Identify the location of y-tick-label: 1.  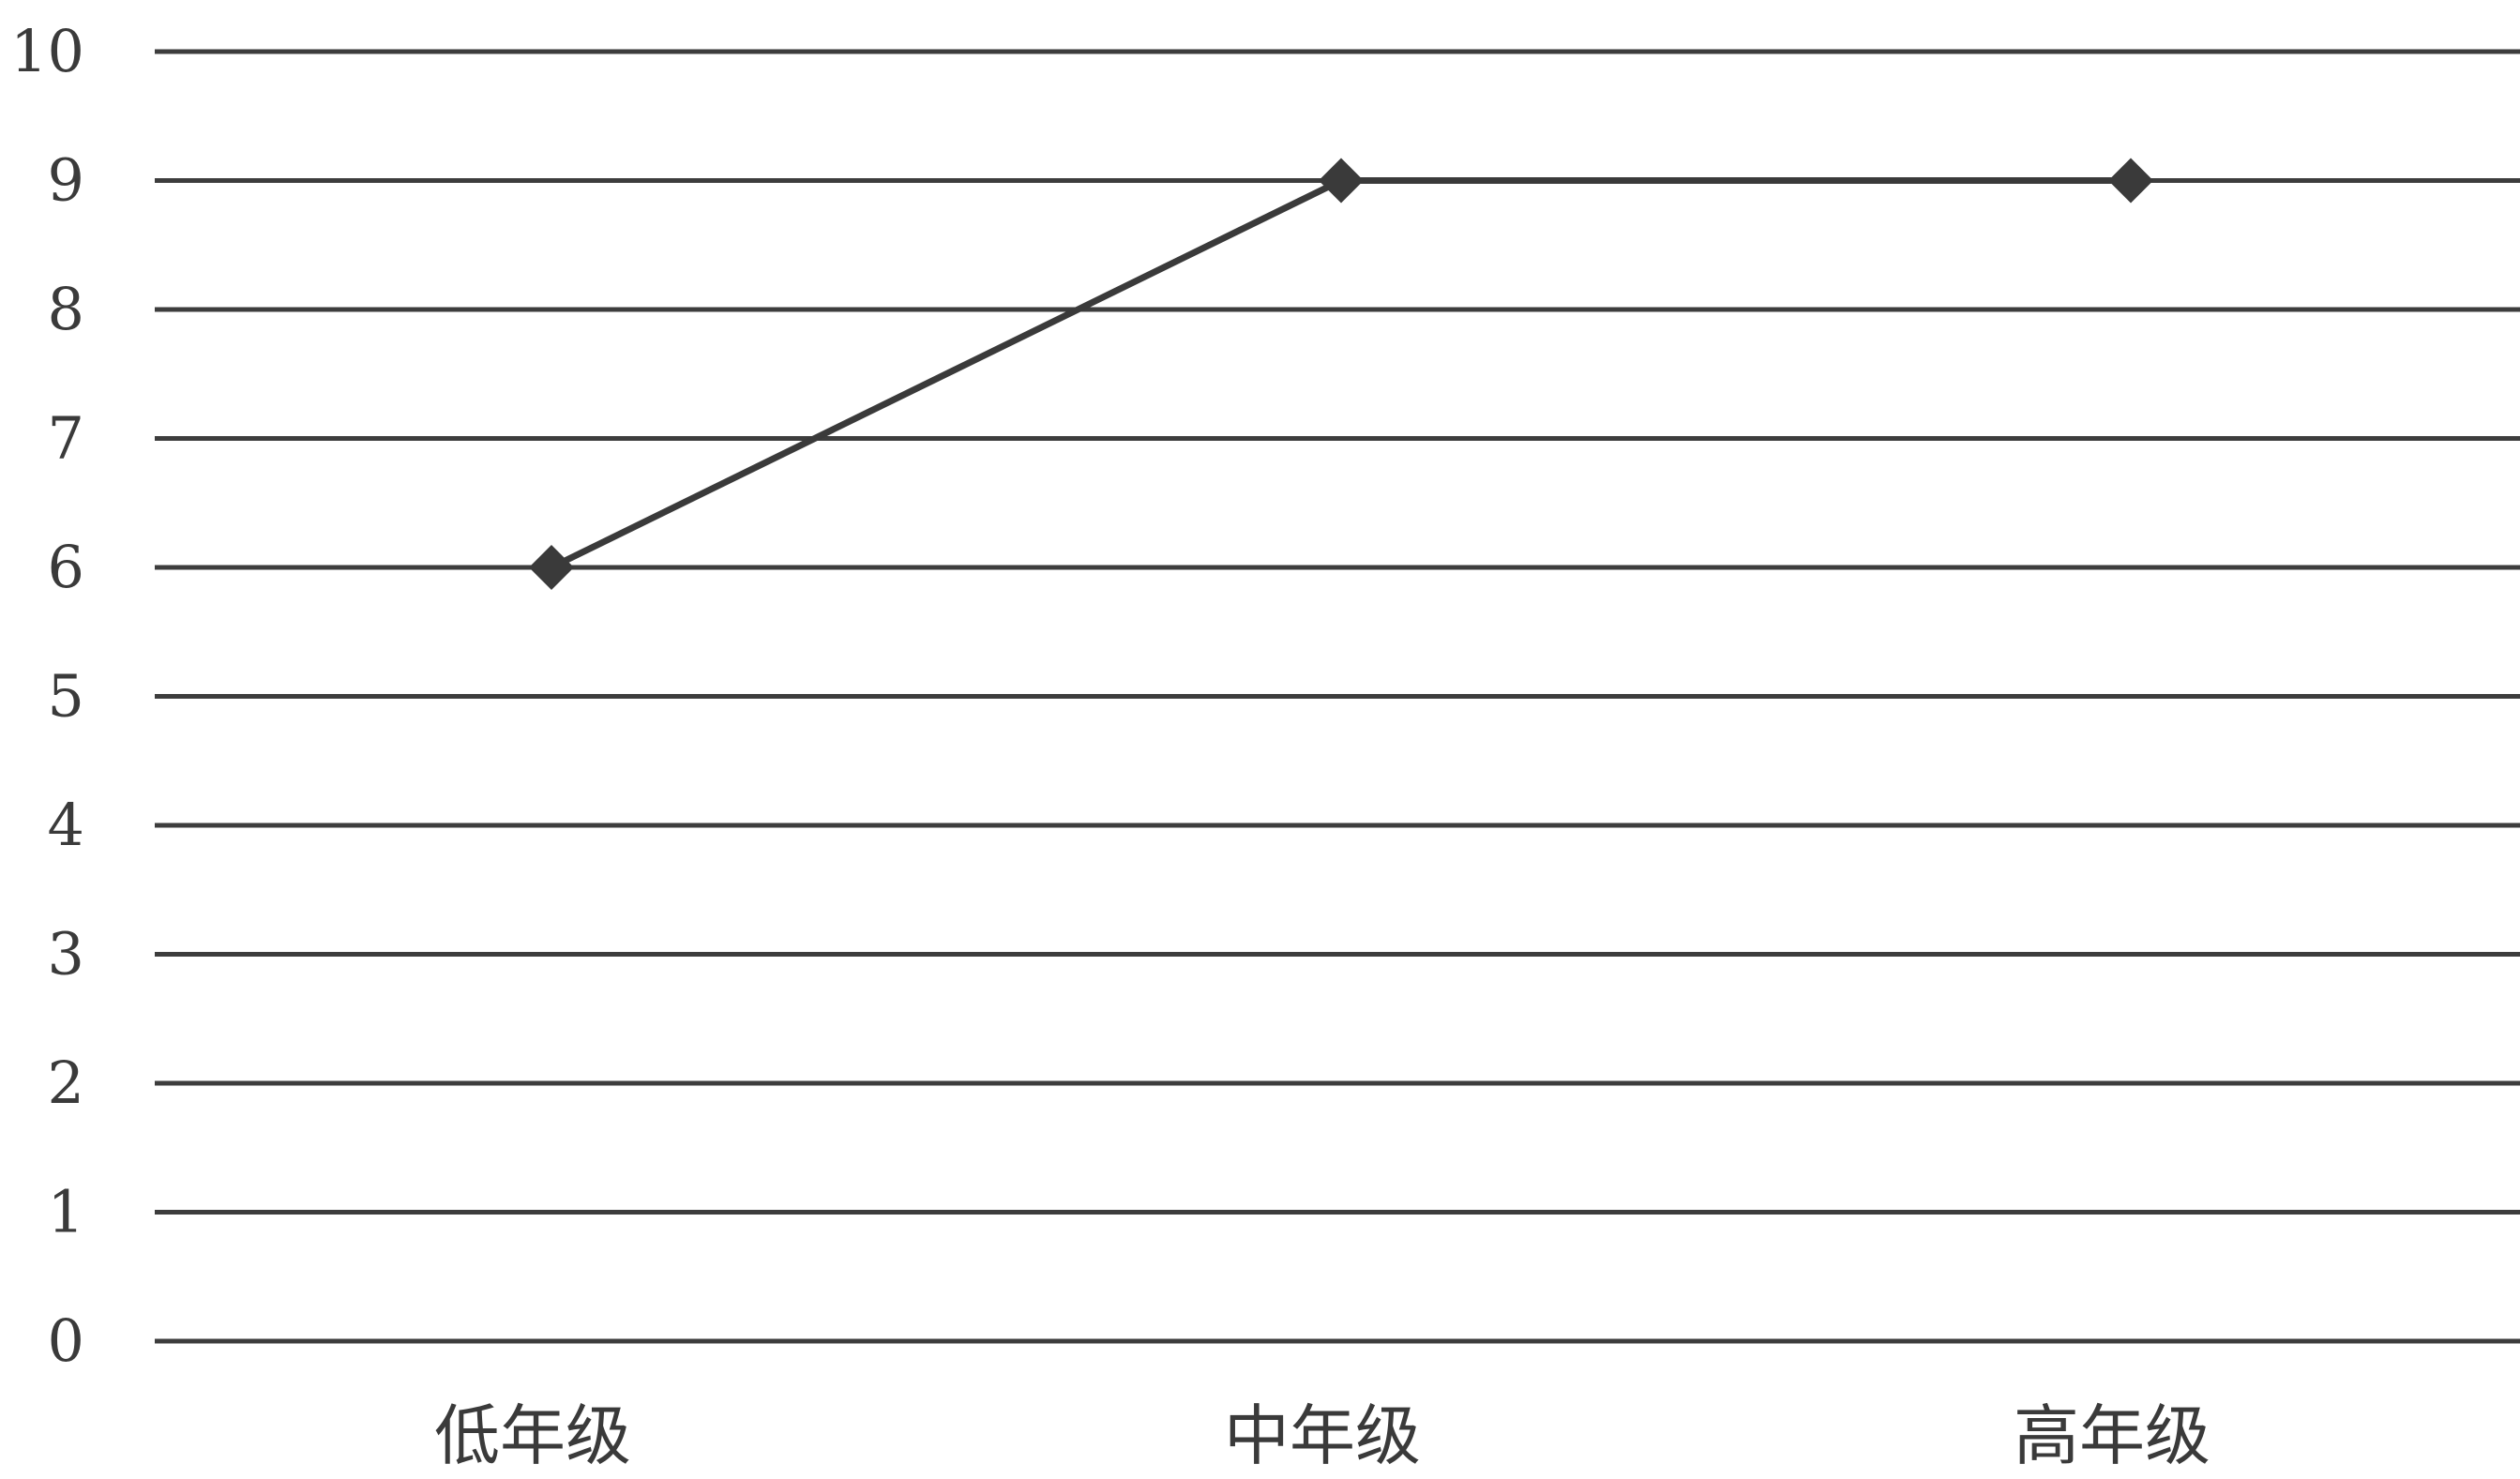
(66, 1212).